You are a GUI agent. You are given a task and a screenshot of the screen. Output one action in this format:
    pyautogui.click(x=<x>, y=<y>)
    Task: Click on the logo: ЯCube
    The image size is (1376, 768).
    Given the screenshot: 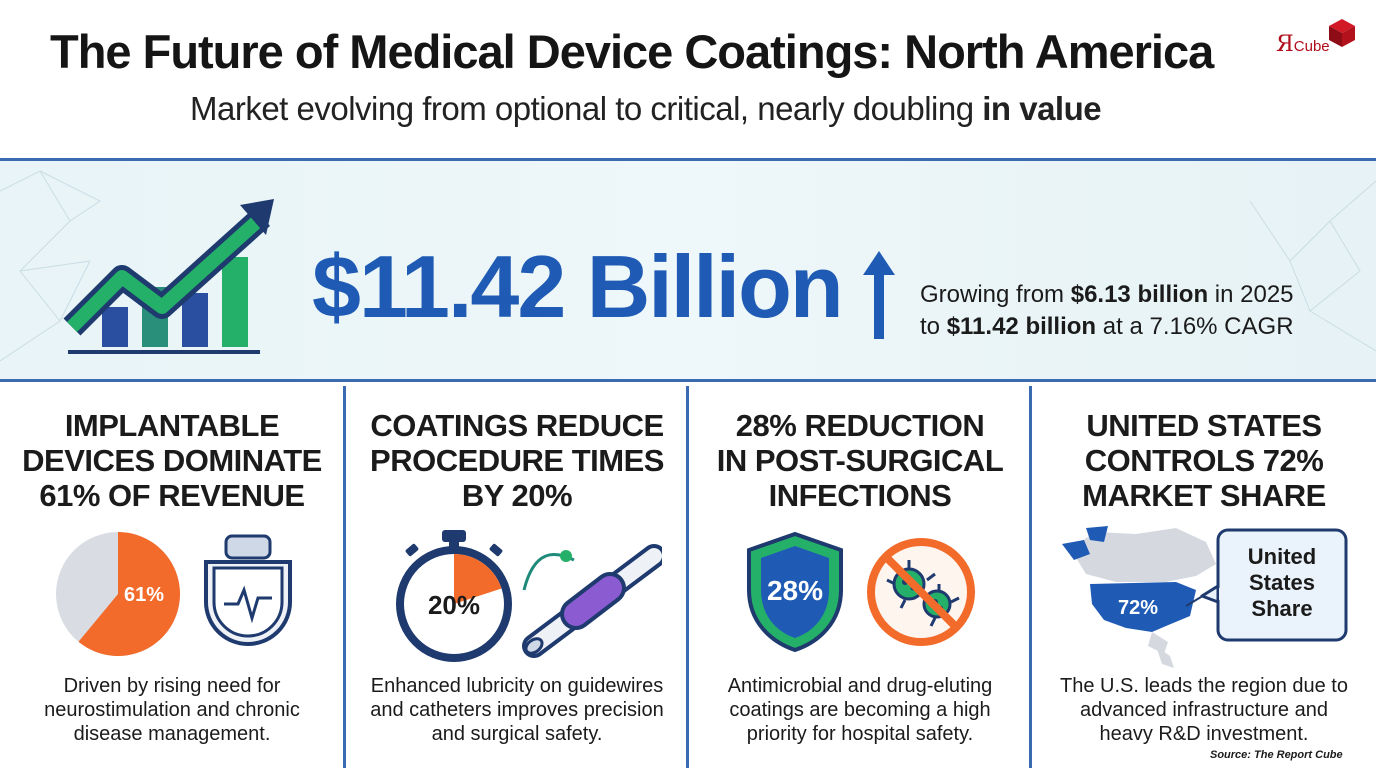 What is the action you would take?
    pyautogui.click(x=1317, y=43)
    